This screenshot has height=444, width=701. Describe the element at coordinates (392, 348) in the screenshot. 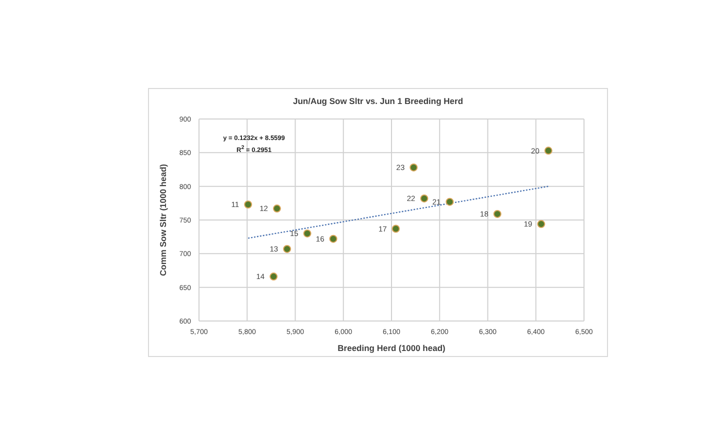

I see `x-axis-title: Breeding Herd (1000 head)` at that location.